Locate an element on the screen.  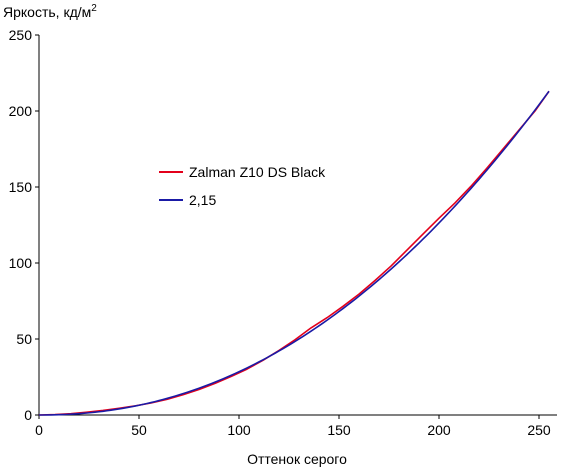
legend-item-series-2: 2,15 is located at coordinates (187, 200).